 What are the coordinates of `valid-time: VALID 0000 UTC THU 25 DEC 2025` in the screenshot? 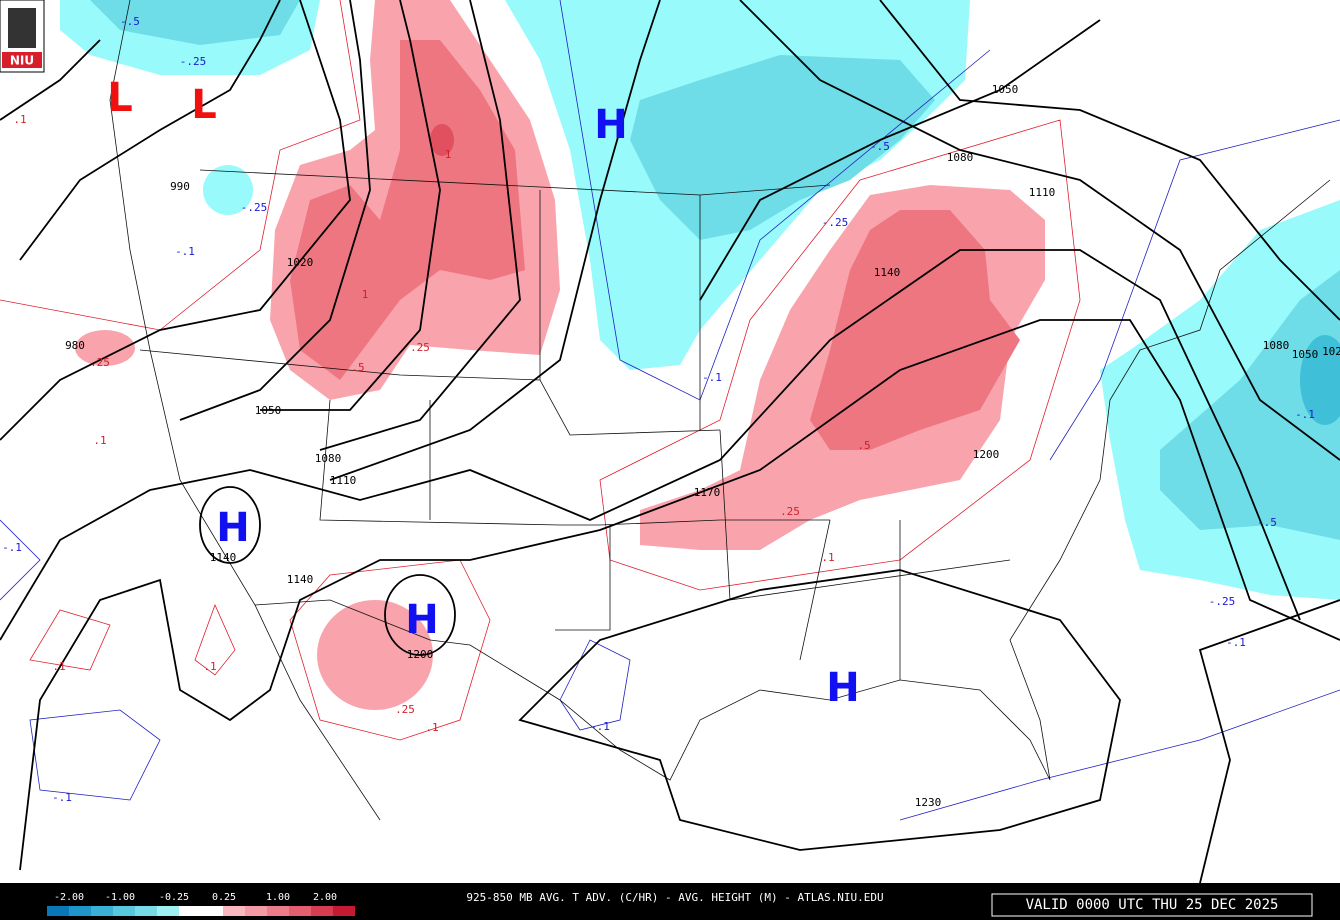 It's located at (1152, 905).